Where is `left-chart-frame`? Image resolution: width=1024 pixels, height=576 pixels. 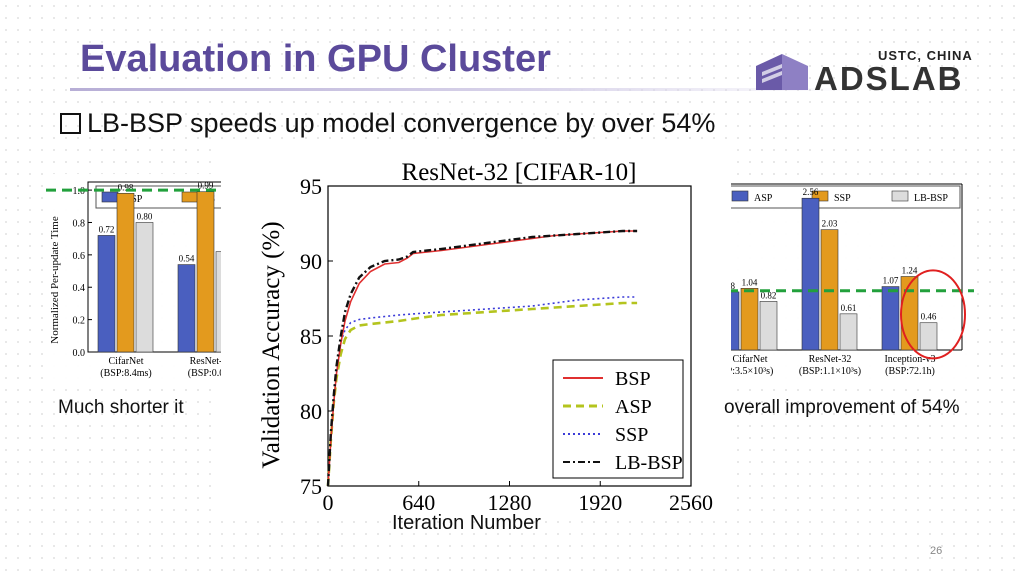
left-chart-frame is located at coordinates (161, 267).